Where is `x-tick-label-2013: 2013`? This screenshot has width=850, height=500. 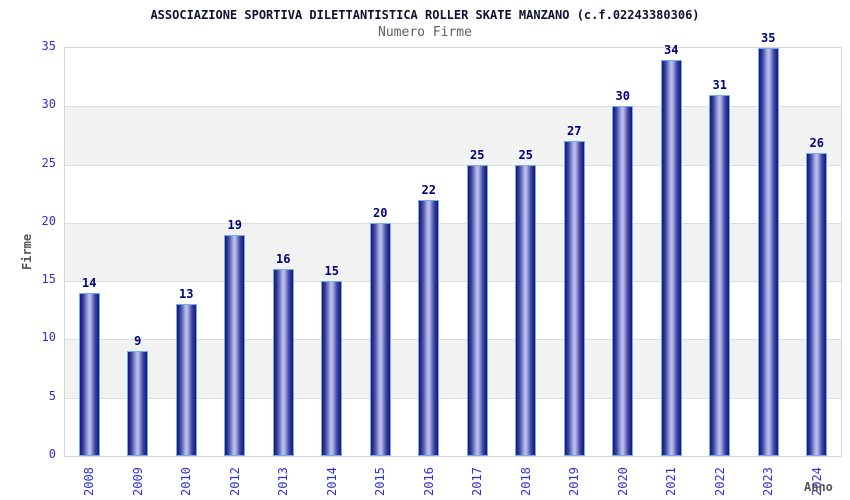 x-tick-label-2013: 2013 is located at coordinates (283, 481).